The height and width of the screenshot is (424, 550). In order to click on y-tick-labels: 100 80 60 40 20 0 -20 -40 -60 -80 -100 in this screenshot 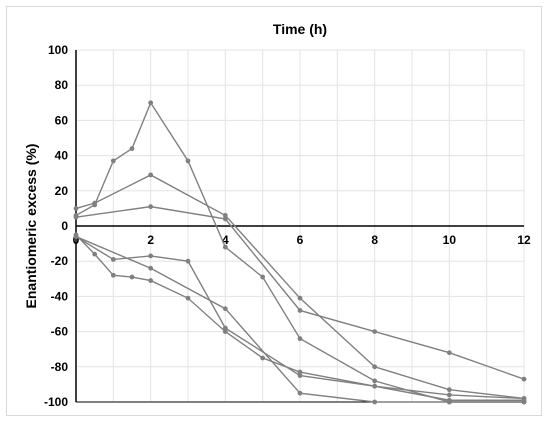, I will do `click(56, 226)`.